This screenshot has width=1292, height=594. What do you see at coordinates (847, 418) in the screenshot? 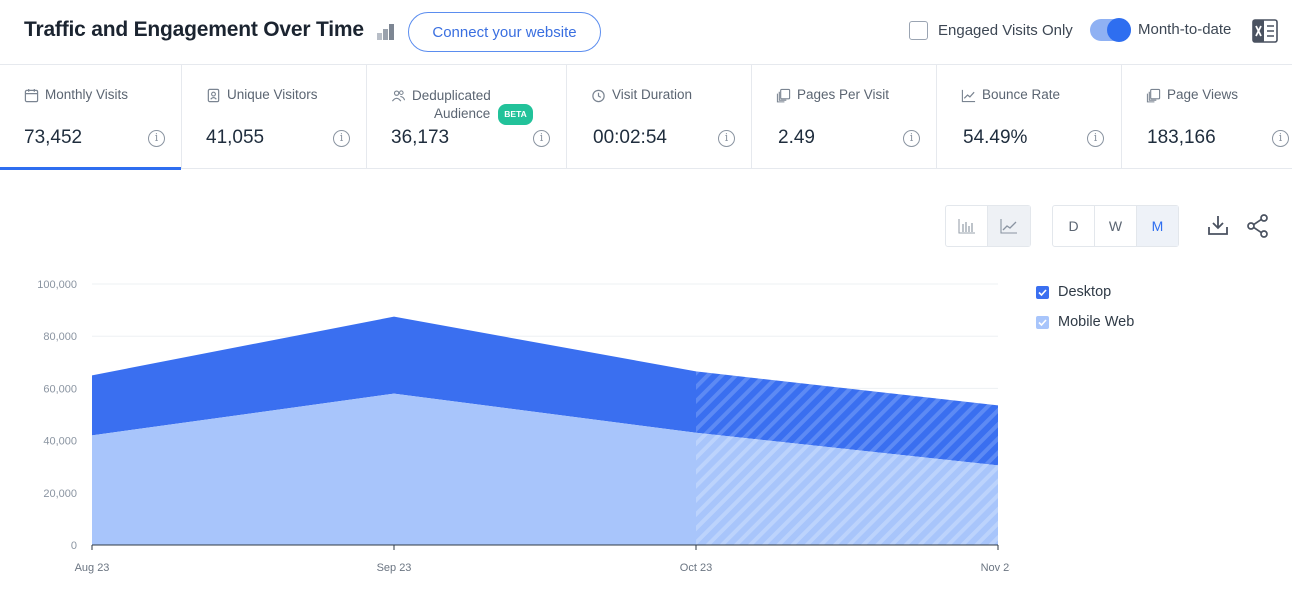
I see `desktop-area-partial` at bounding box center [847, 418].